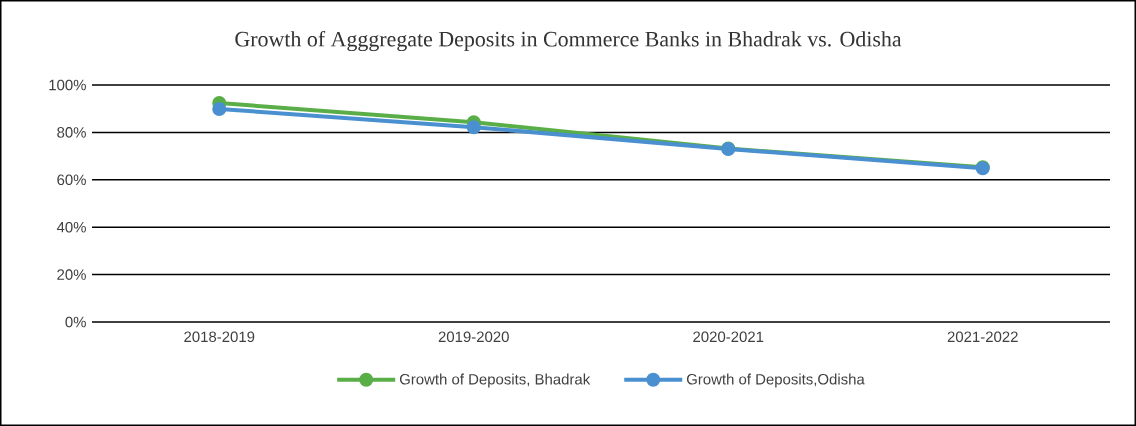 The image size is (1136, 426). Describe the element at coordinates (71, 227) in the screenshot. I see `y-tick-label: 40%` at that location.